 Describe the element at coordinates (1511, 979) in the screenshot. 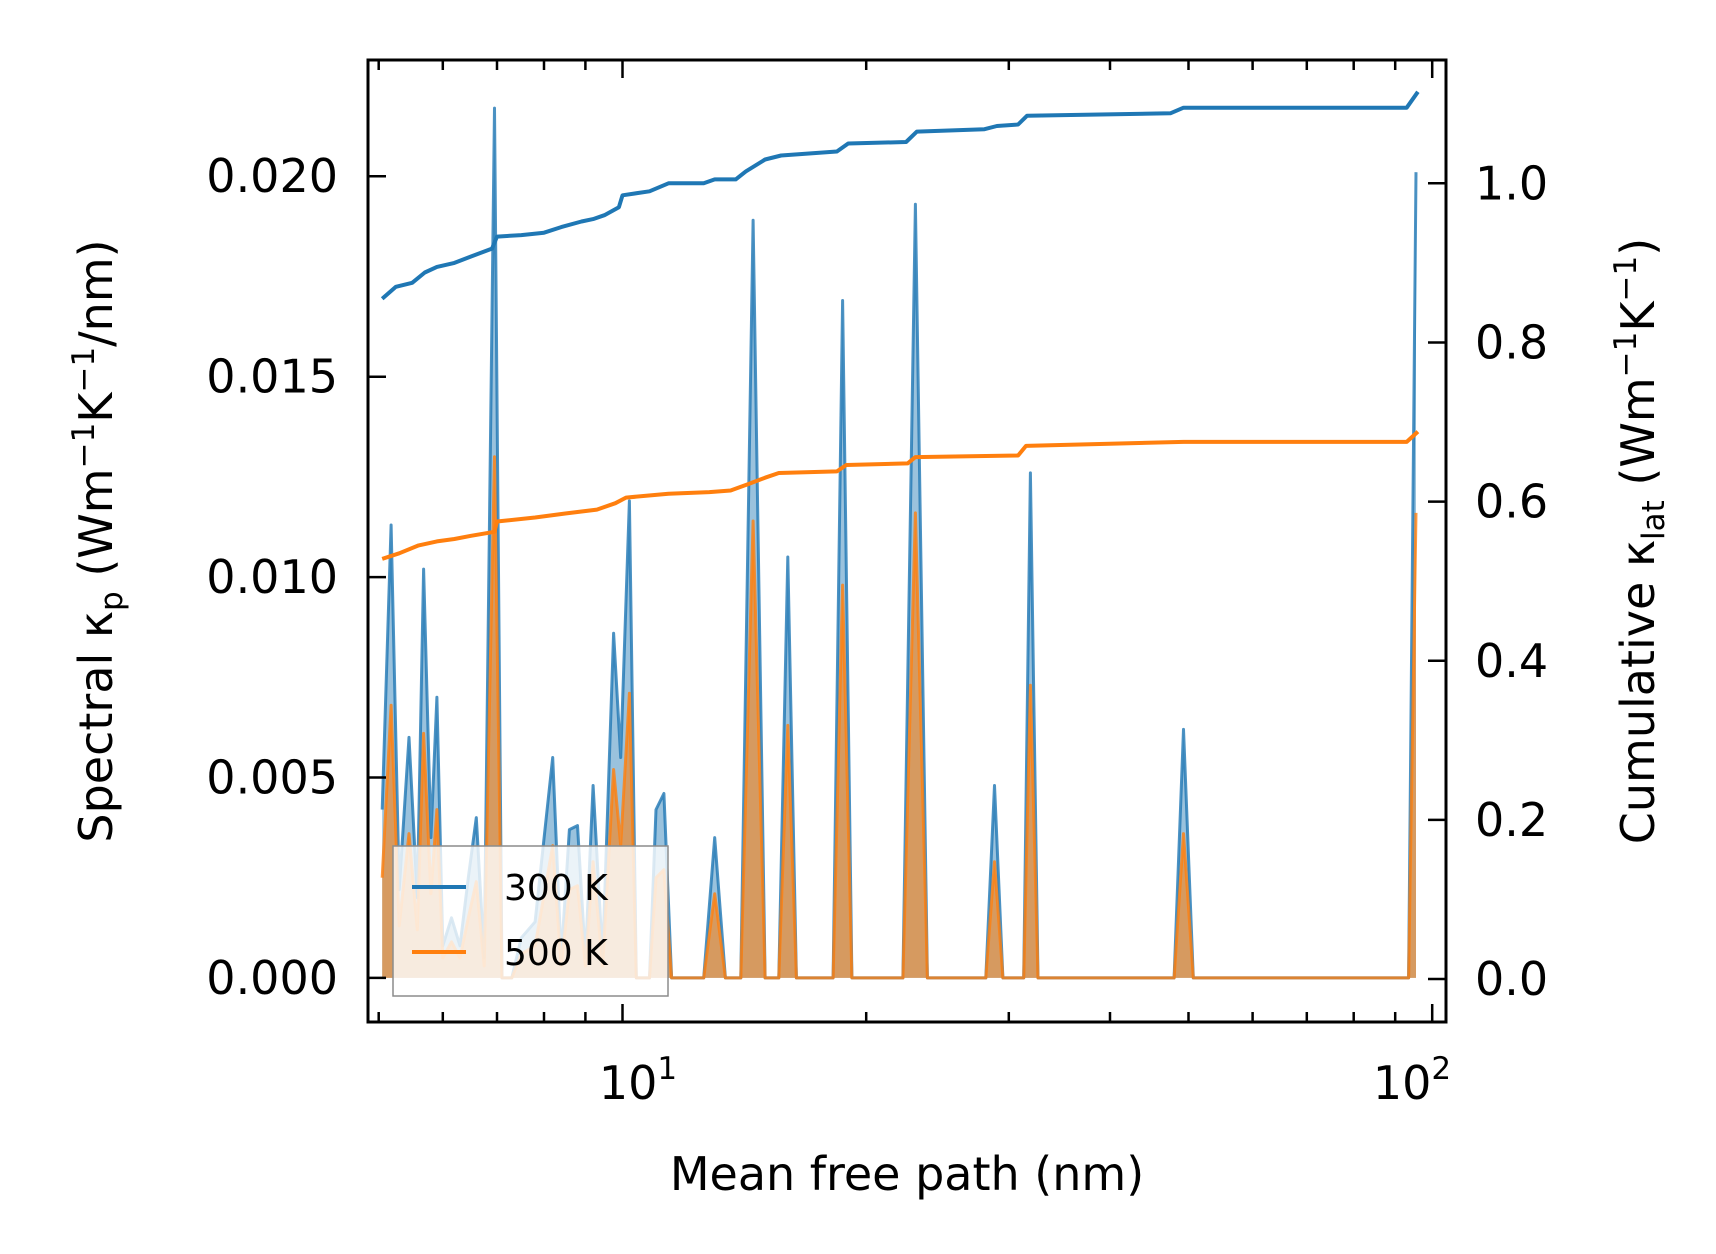

I see `y-right-tick-label: 0.0` at that location.